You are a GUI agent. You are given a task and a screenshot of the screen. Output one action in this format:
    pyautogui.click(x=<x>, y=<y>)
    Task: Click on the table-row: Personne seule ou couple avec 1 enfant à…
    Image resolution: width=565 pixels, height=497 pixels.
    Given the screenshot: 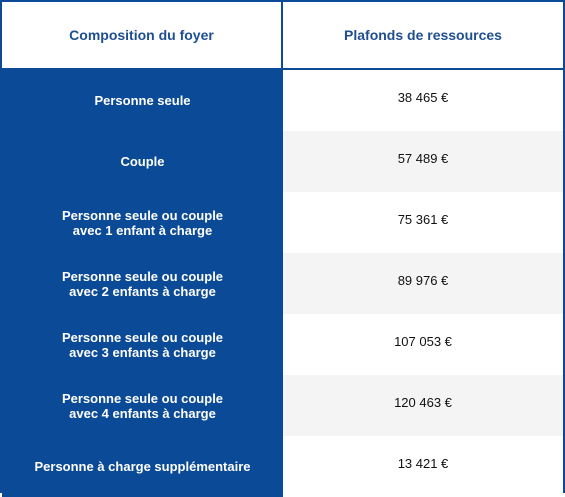 What is the action you would take?
    pyautogui.click(x=282, y=222)
    